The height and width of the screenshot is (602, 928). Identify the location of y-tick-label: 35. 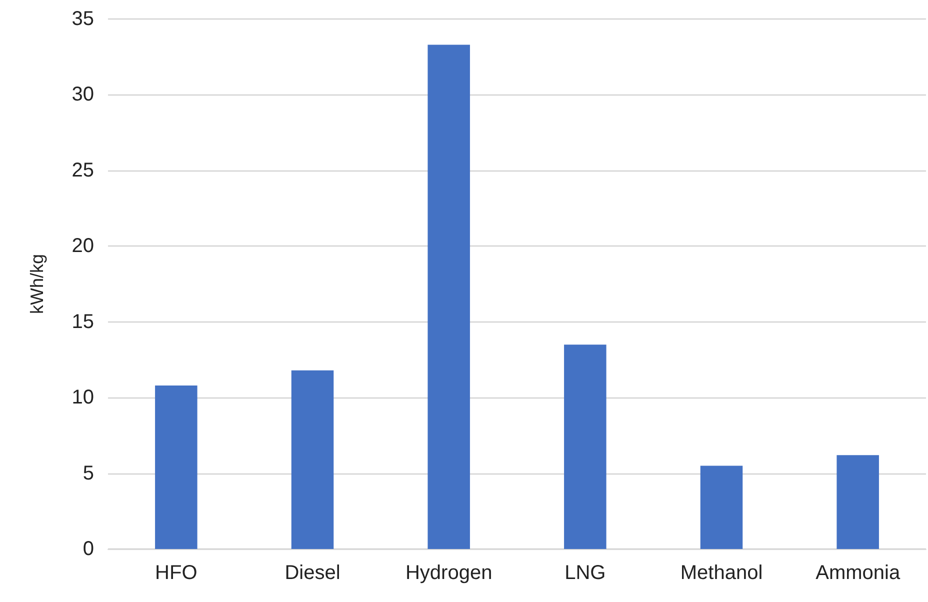
(83, 19).